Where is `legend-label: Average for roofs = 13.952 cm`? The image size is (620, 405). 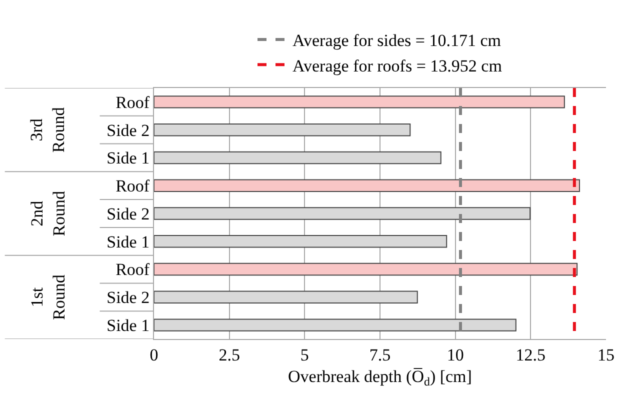 legend-label: Average for roofs = 13.952 cm is located at coordinates (397, 66).